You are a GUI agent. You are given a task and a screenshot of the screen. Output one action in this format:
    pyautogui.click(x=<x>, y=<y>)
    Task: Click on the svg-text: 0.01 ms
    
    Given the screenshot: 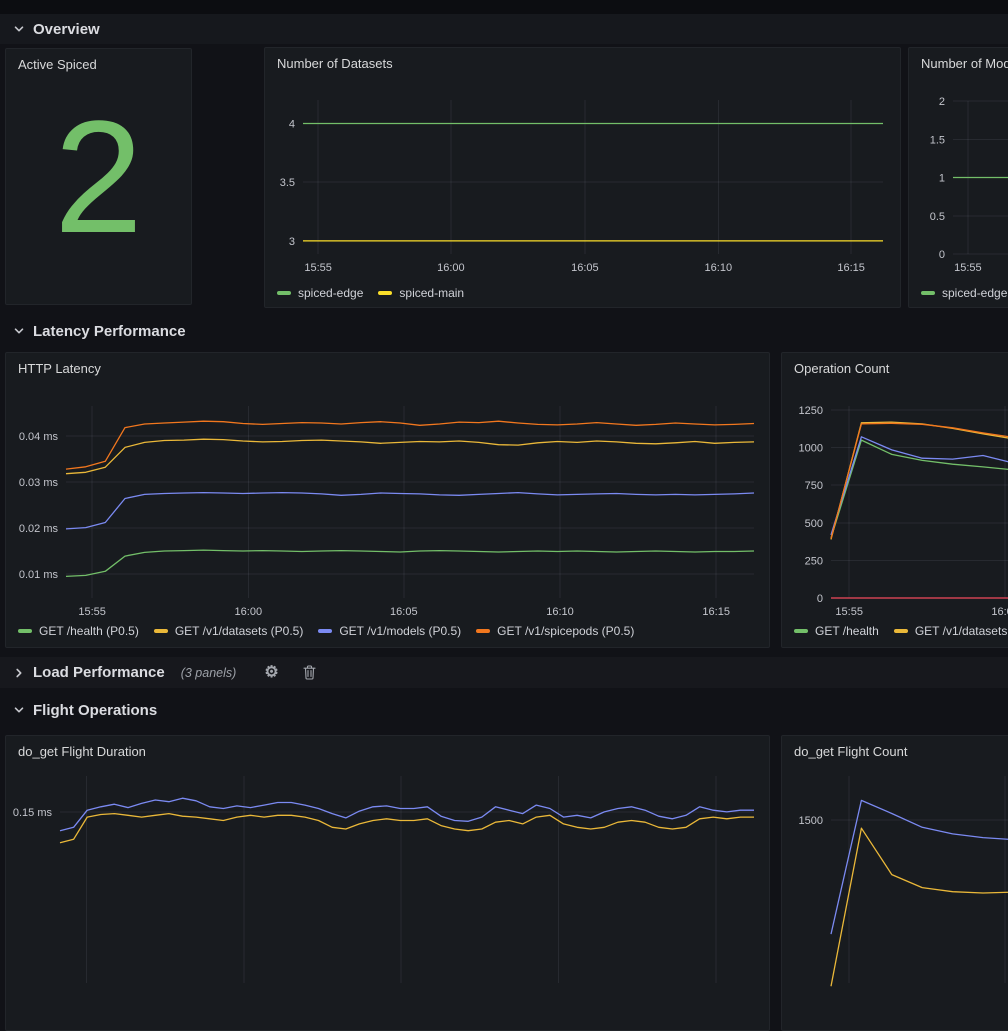 What is the action you would take?
    pyautogui.click(x=39, y=575)
    